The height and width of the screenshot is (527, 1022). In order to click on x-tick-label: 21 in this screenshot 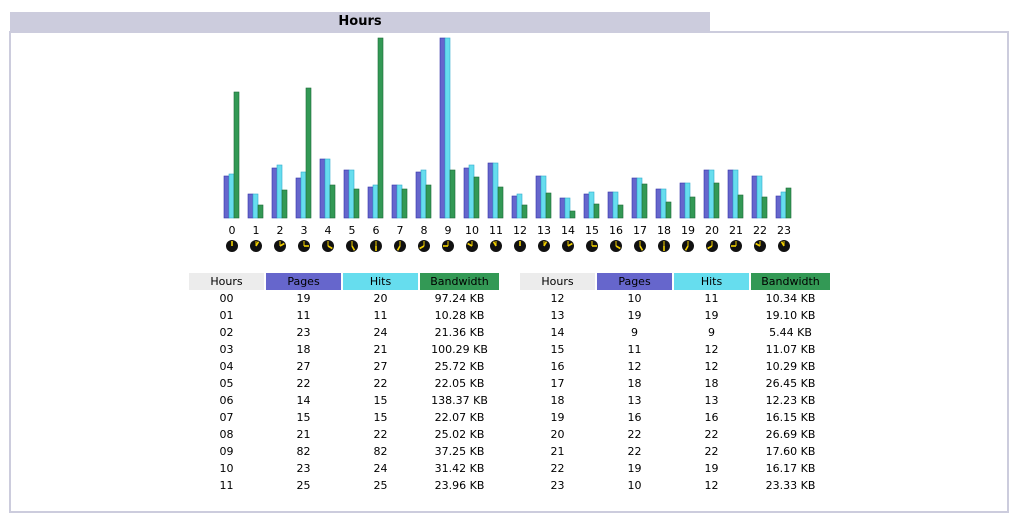, I will do `click(736, 230)`.